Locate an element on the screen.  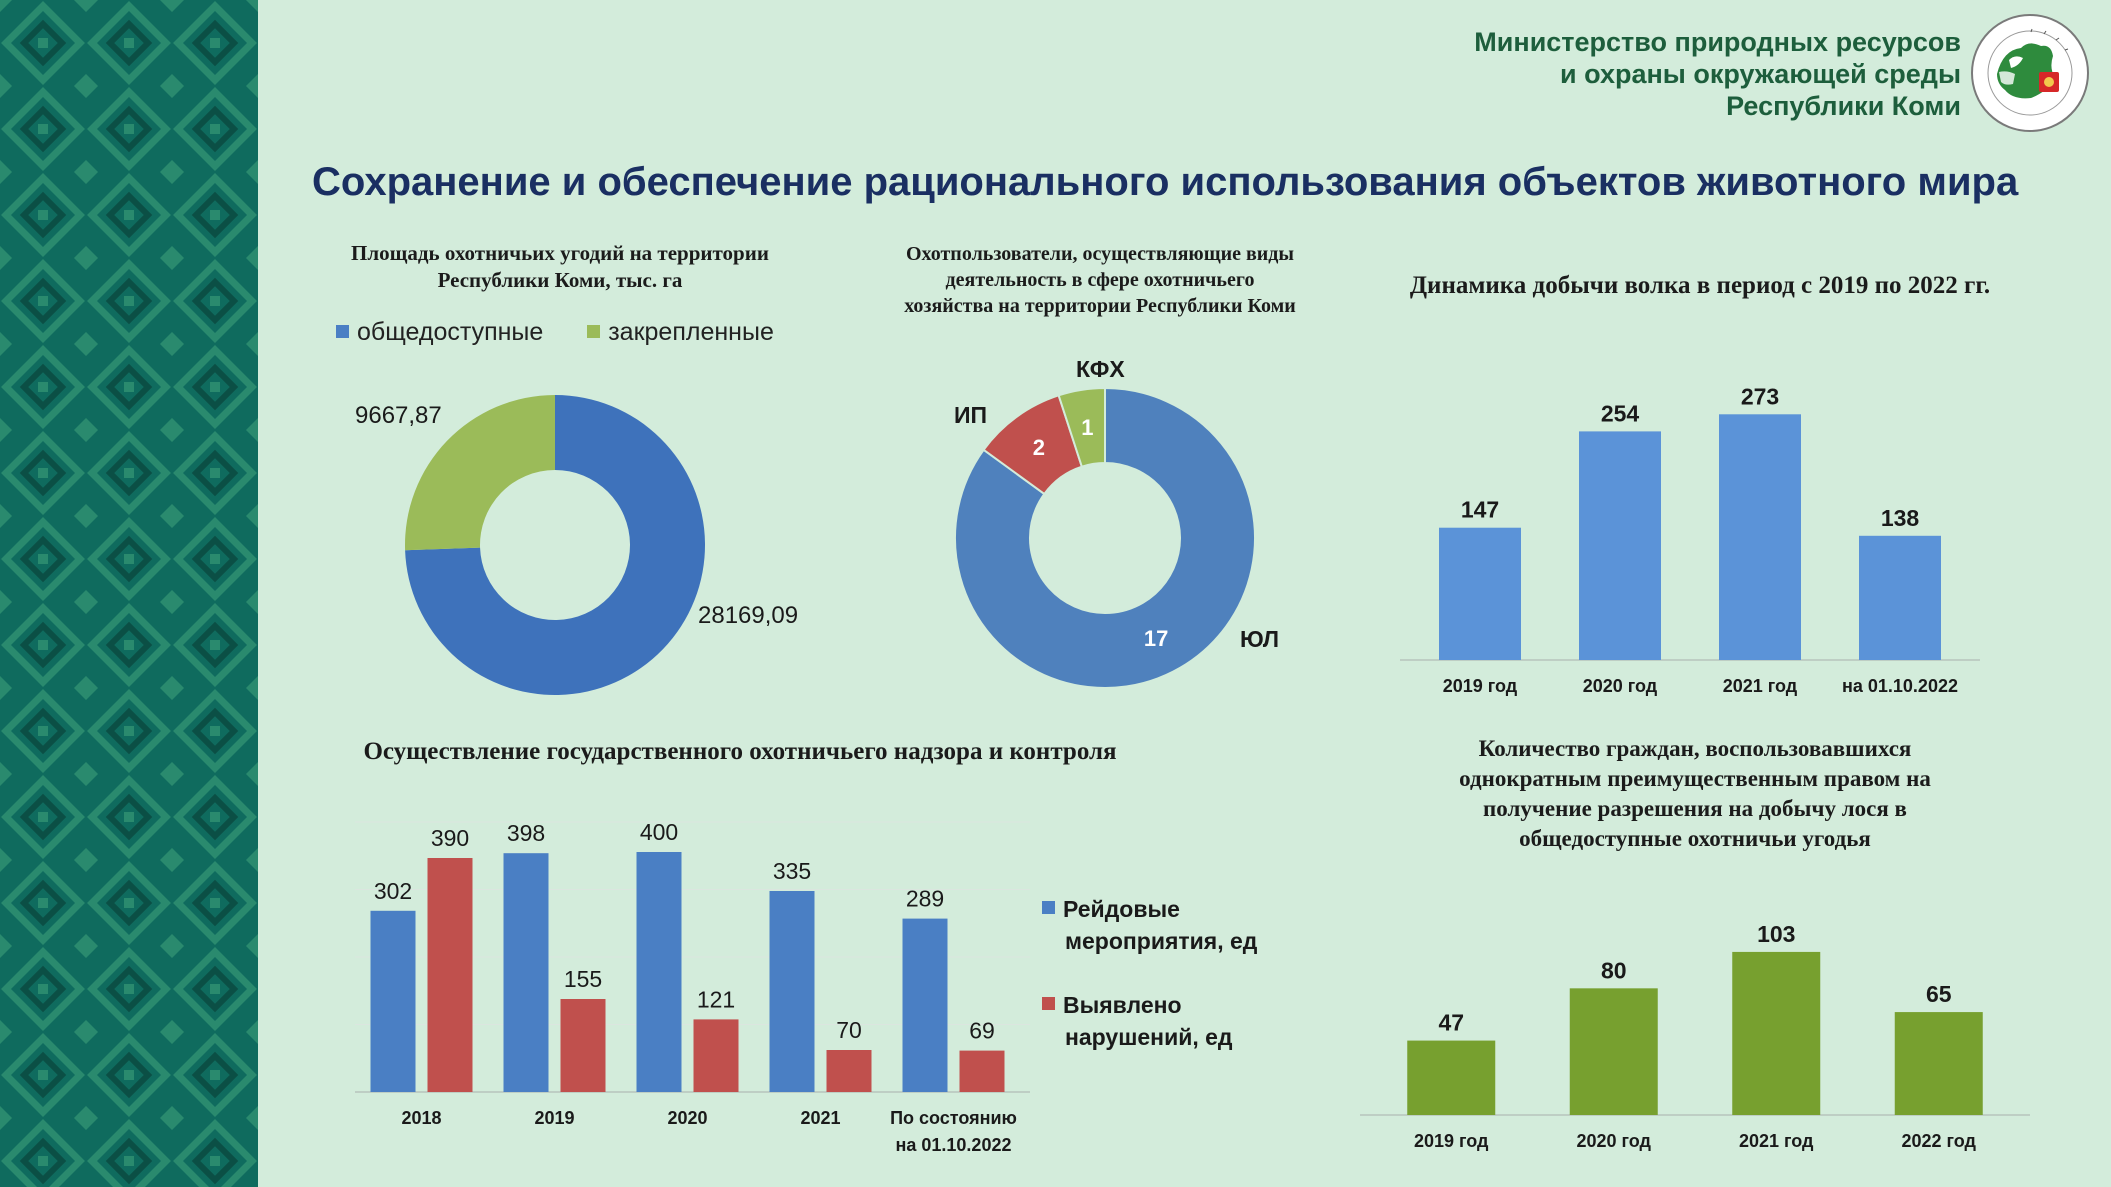
ministry-line-1: Министерство природных ресурсов is located at coordinates (1717, 42).